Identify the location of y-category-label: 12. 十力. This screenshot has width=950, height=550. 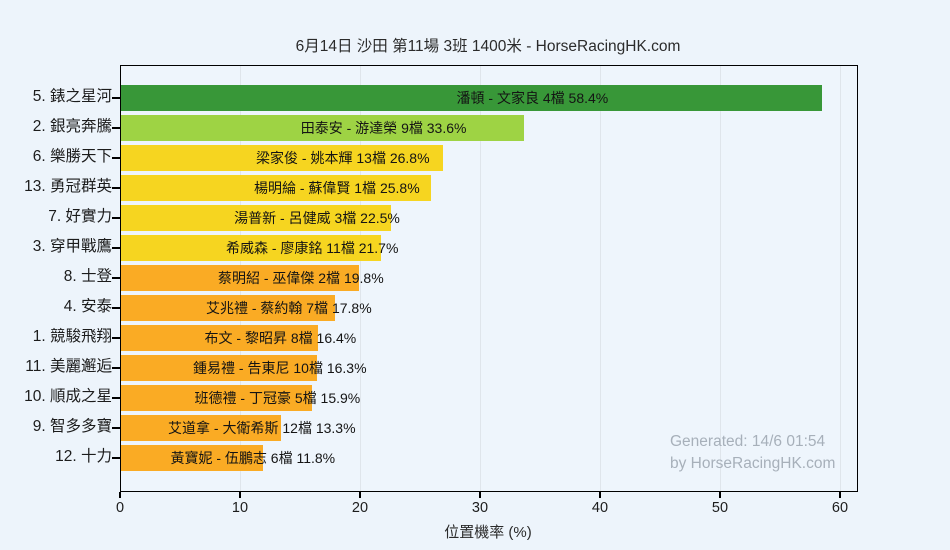
(83, 456).